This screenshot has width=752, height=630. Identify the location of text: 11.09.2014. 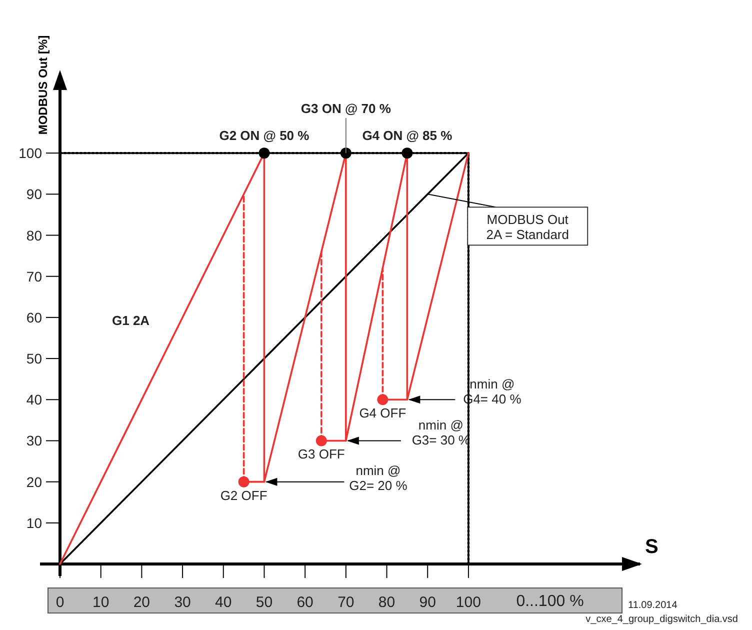
(653, 605).